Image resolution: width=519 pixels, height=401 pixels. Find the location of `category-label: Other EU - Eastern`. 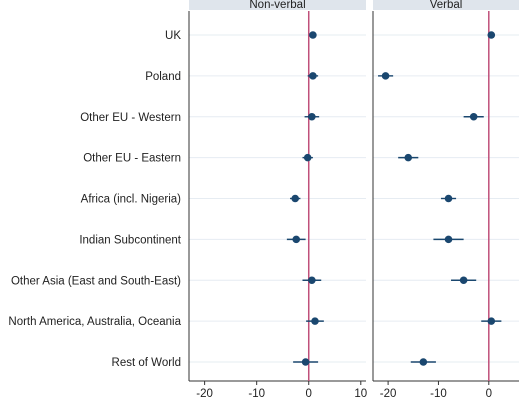

category-label: Other EU - Eastern is located at coordinates (132, 159).